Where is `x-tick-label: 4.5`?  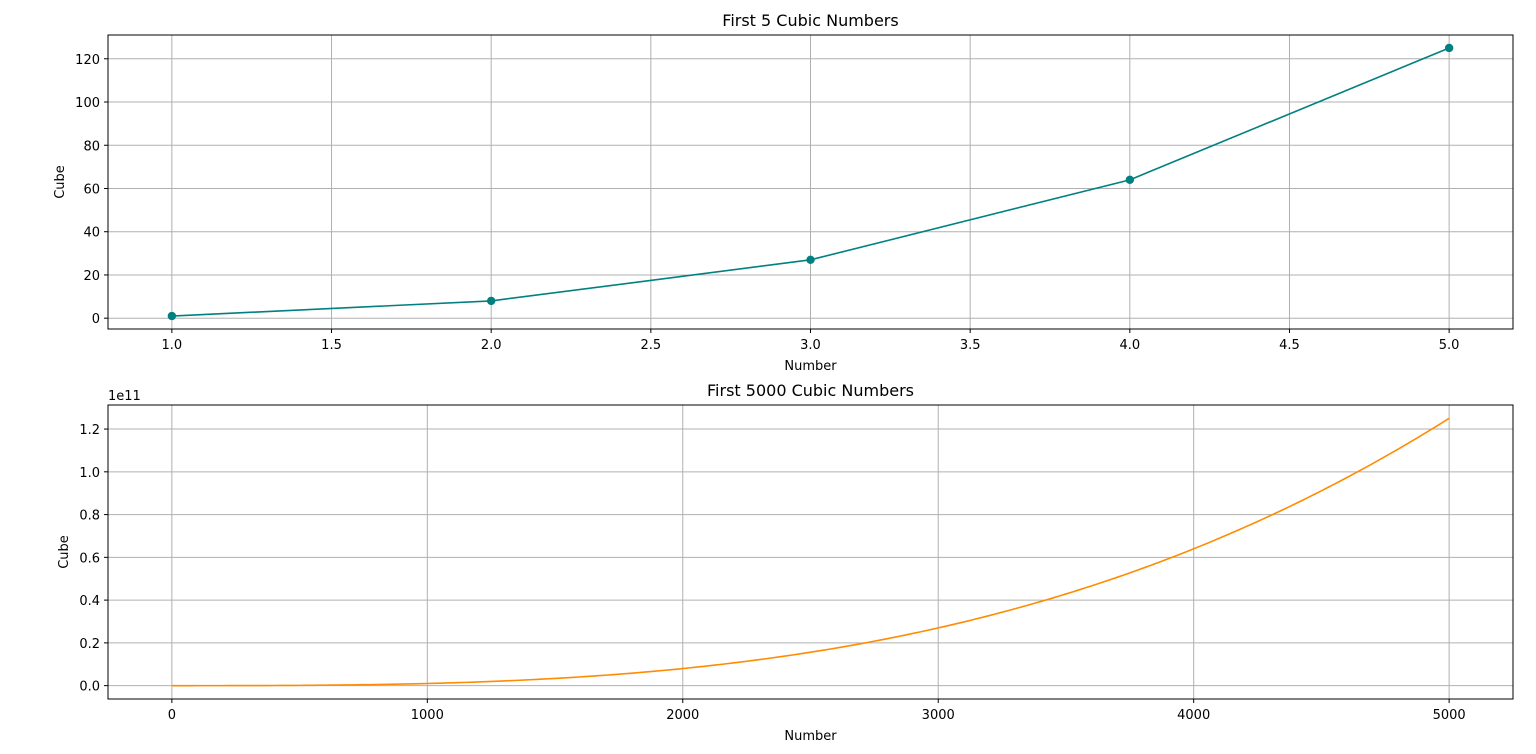 x-tick-label: 4.5 is located at coordinates (1289, 345).